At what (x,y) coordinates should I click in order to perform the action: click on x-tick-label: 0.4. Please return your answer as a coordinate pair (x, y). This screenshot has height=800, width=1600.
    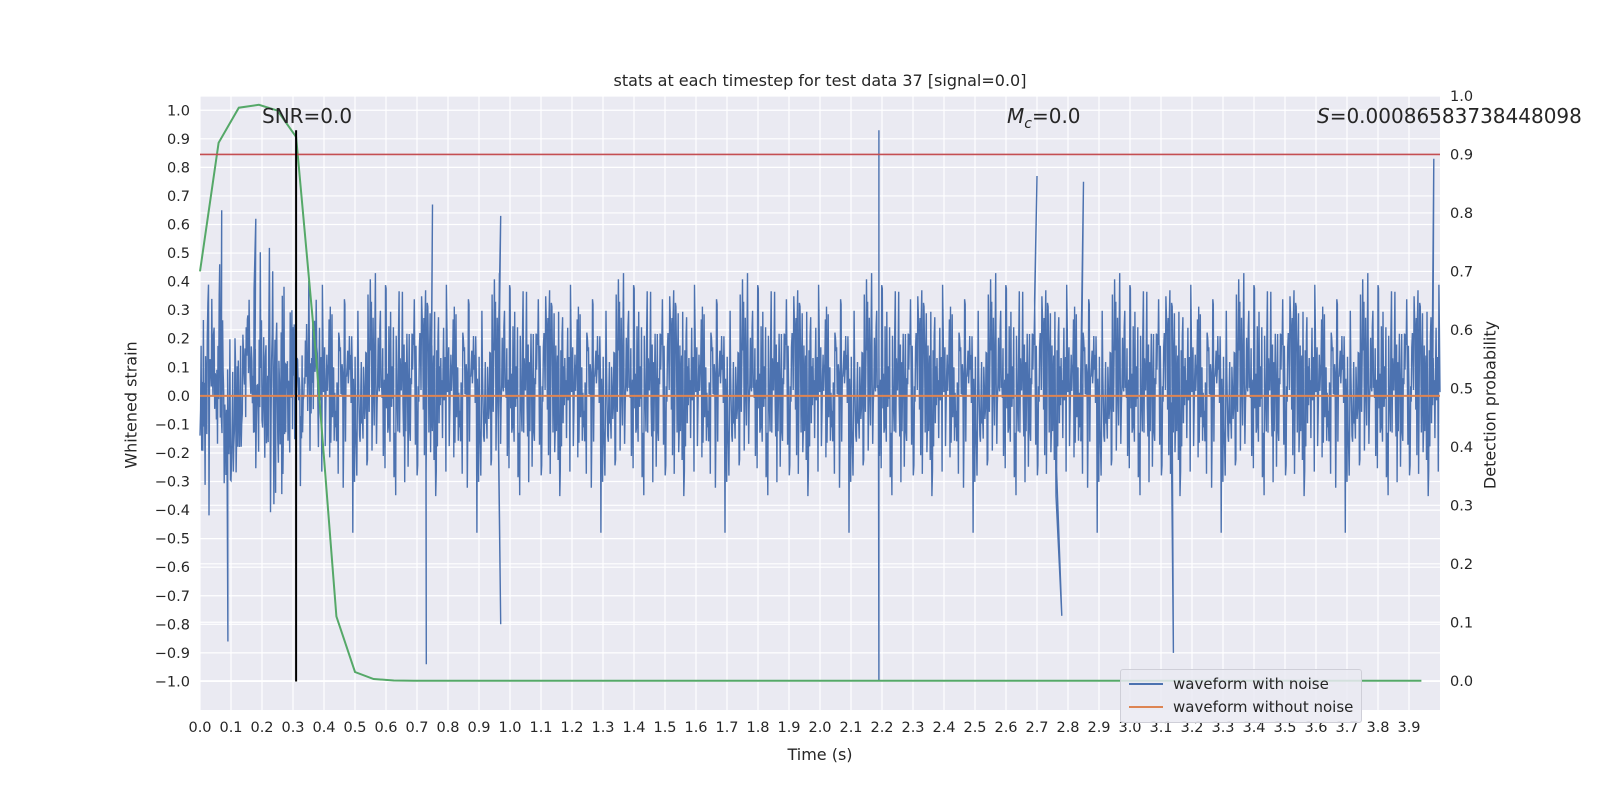
    Looking at the image, I should click on (323, 728).